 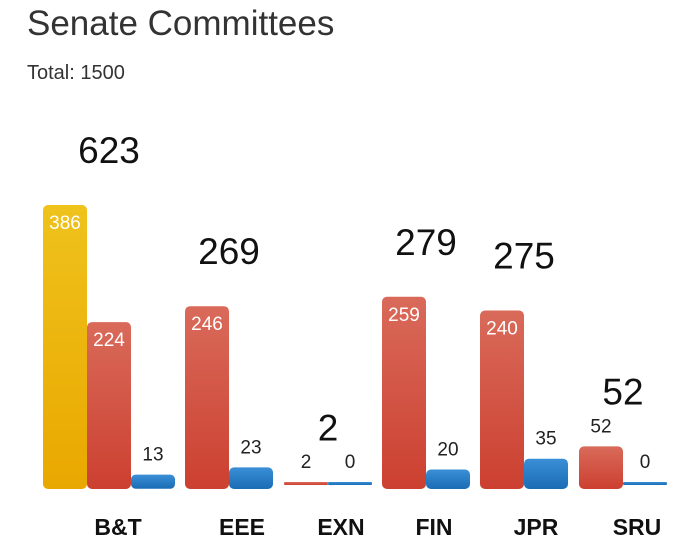 What do you see at coordinates (645, 462) in the screenshot?
I see `bar-value-label-sru-s2: 0` at bounding box center [645, 462].